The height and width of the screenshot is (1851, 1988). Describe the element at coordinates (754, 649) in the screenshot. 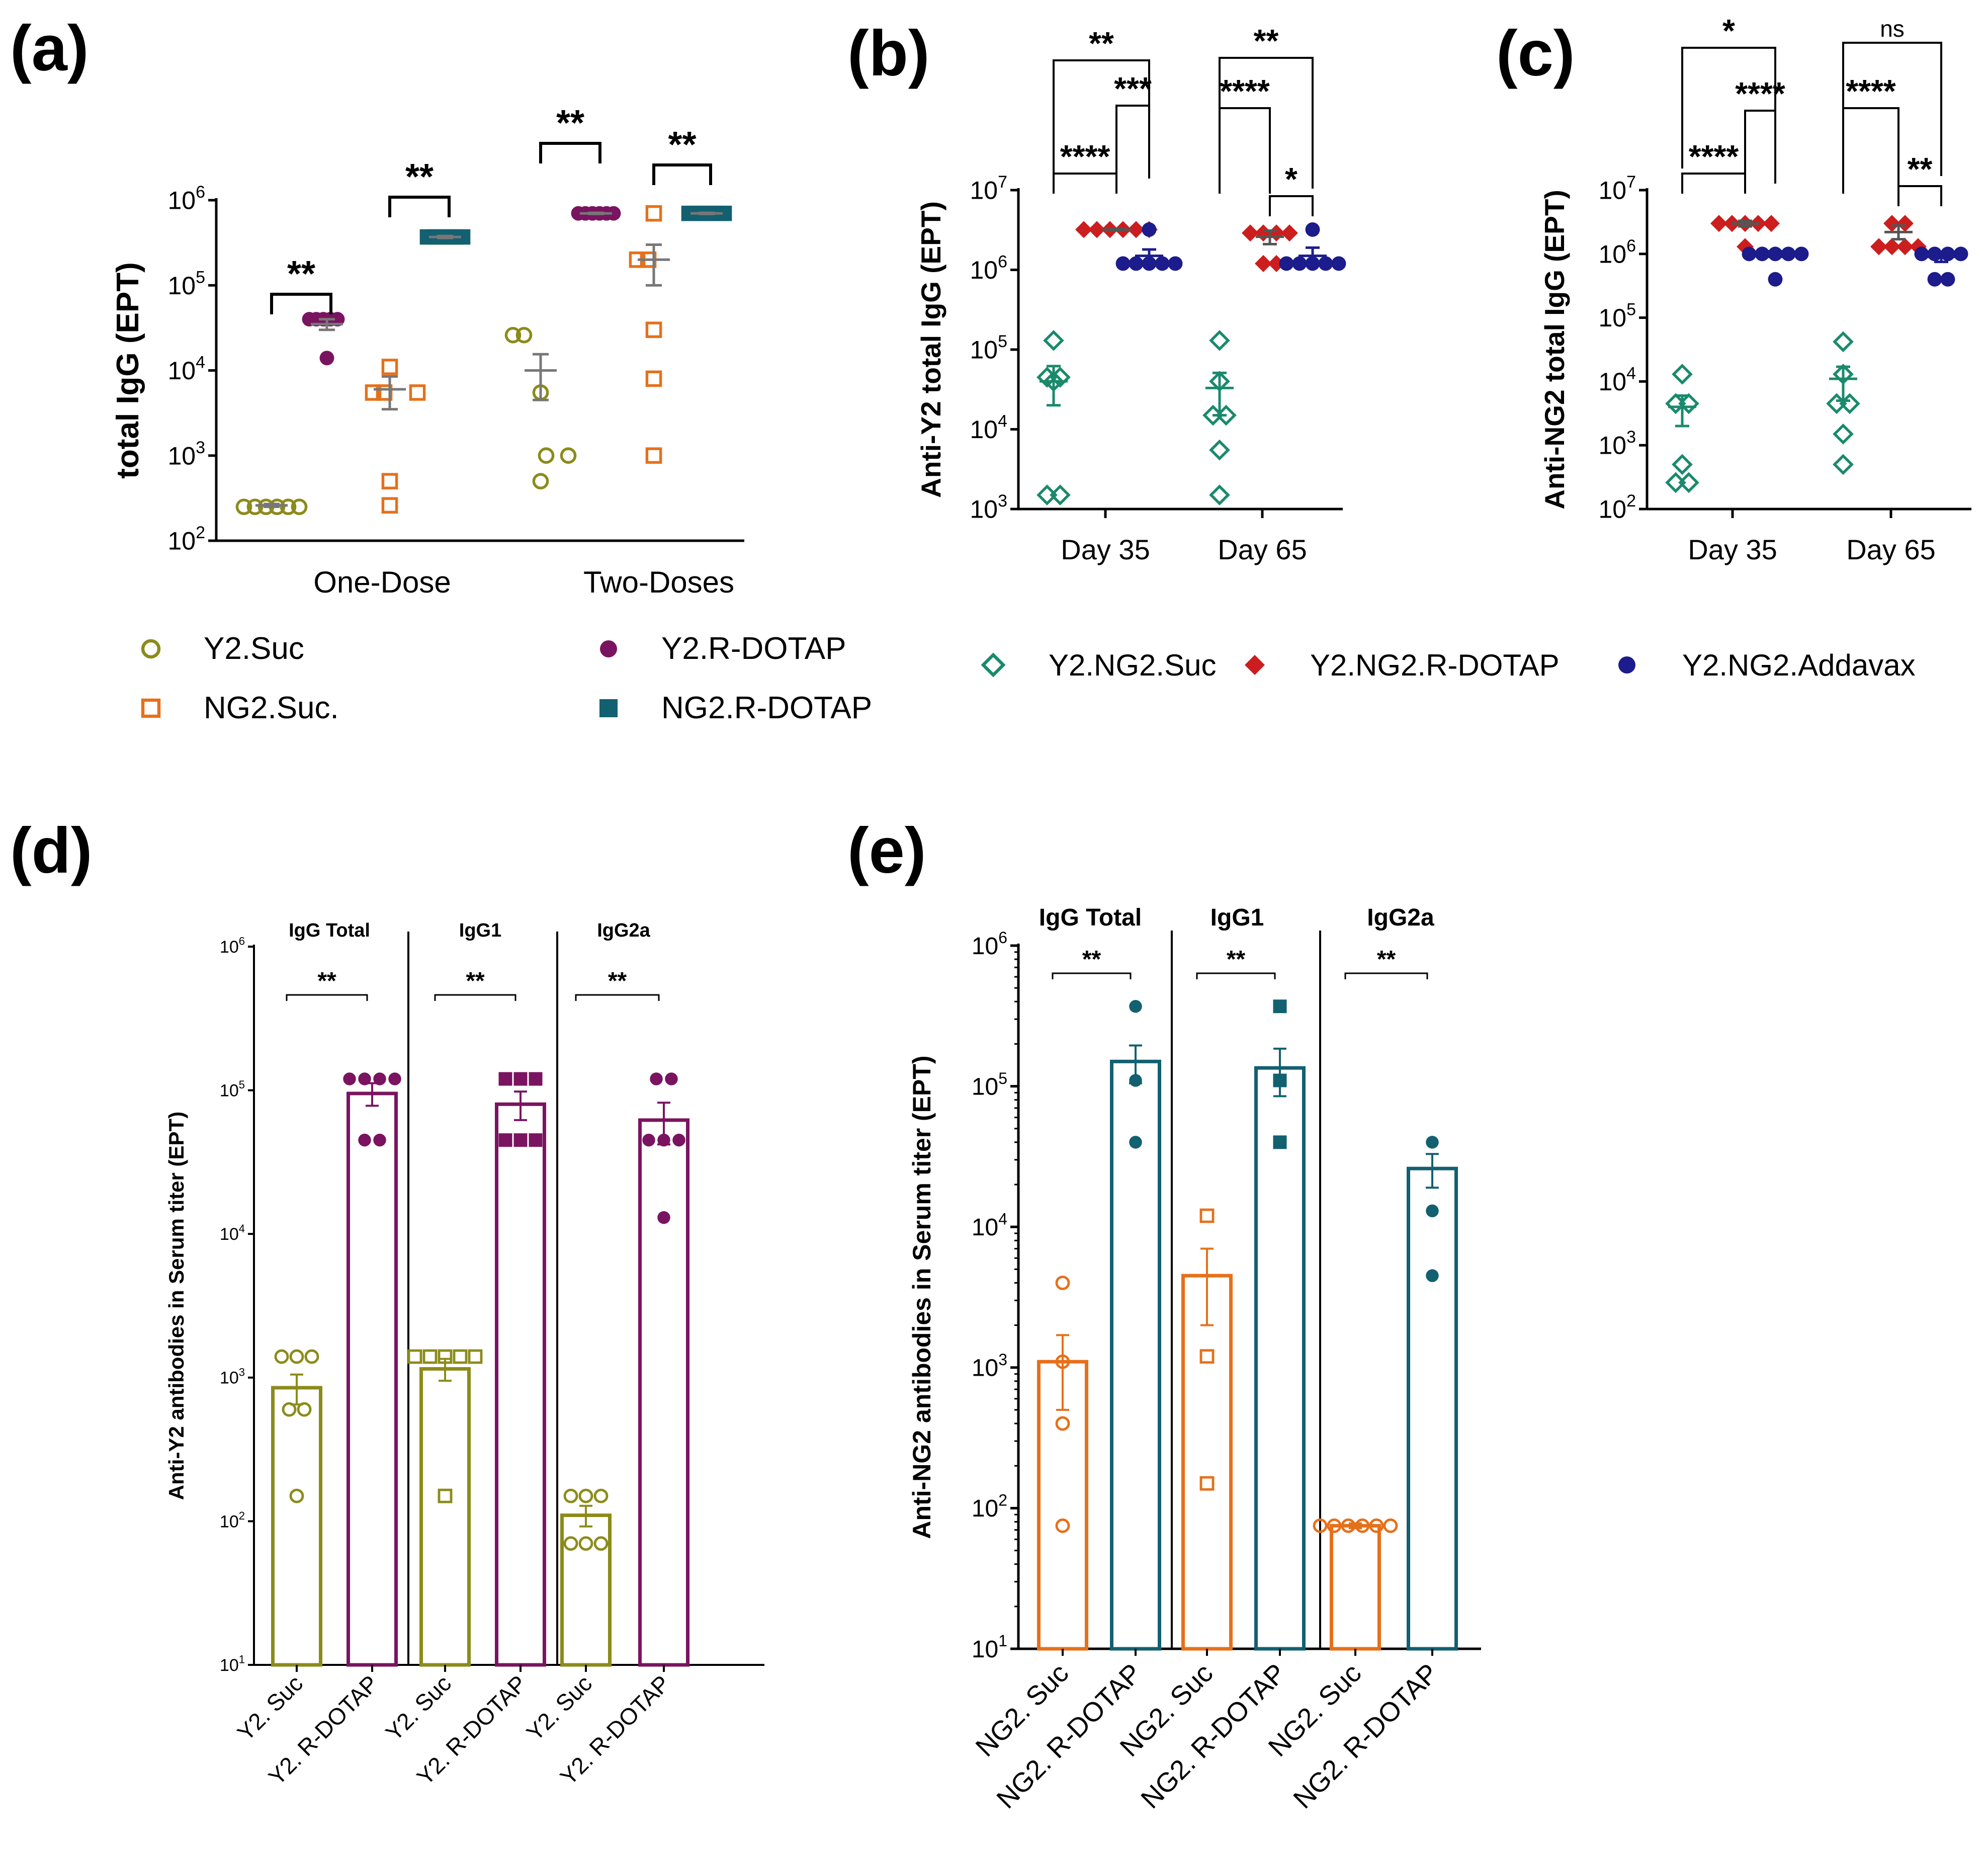

I see `legend-label: Y2.R-DOTAP` at that location.